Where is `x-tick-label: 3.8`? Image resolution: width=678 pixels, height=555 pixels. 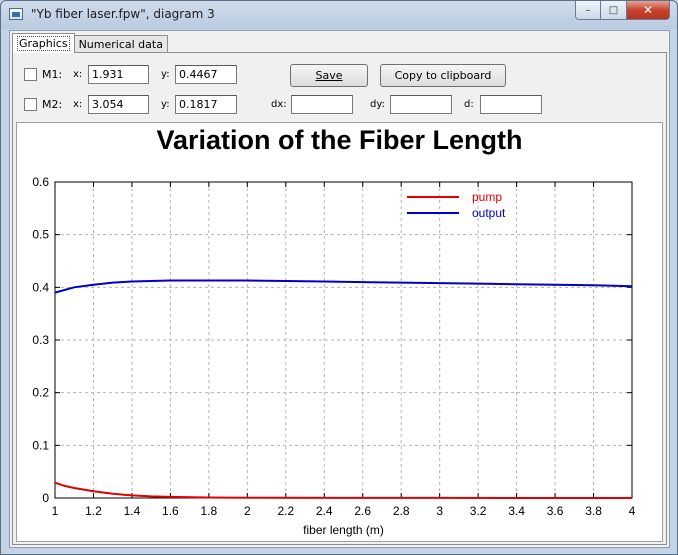 x-tick-label: 3.8 is located at coordinates (593, 511).